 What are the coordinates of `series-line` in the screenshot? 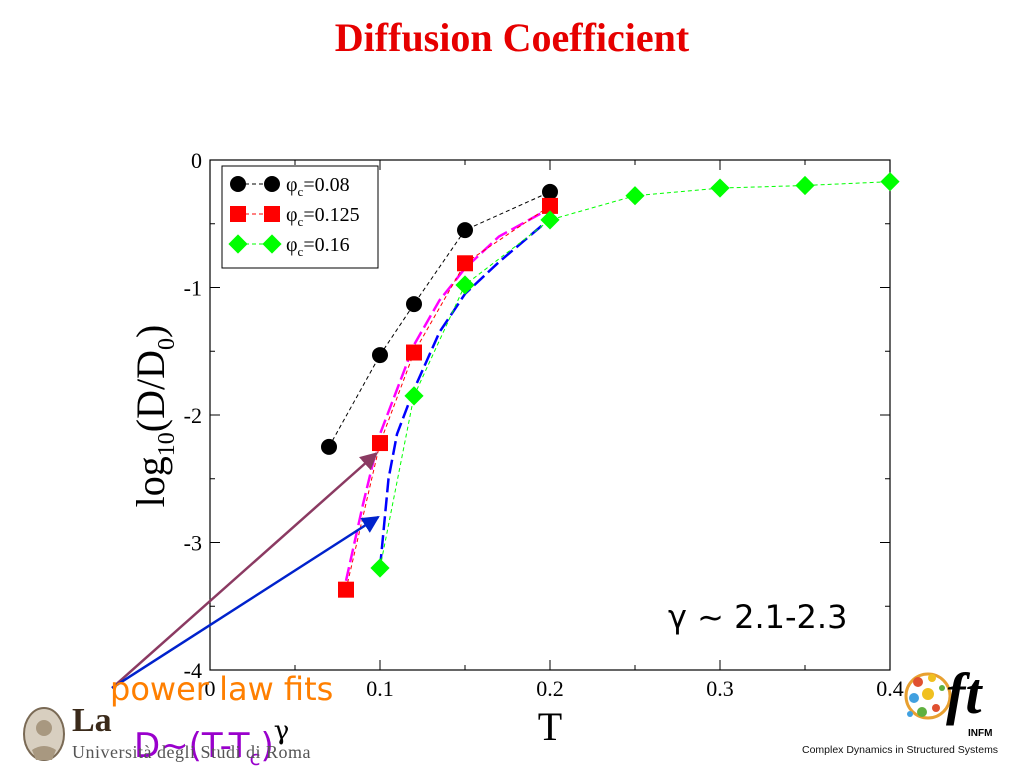 It's located at (439, 319).